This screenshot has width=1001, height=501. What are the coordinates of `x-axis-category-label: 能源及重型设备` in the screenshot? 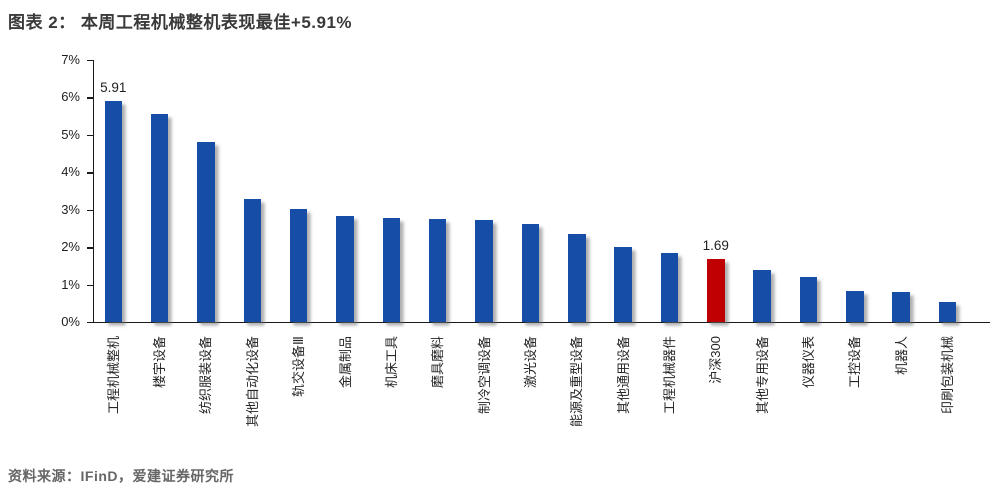 It's located at (577, 382).